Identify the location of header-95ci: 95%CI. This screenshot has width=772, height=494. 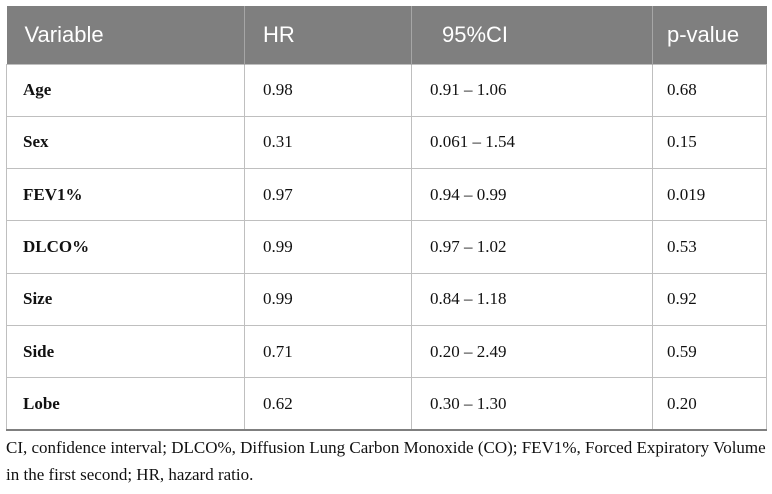
(532, 35).